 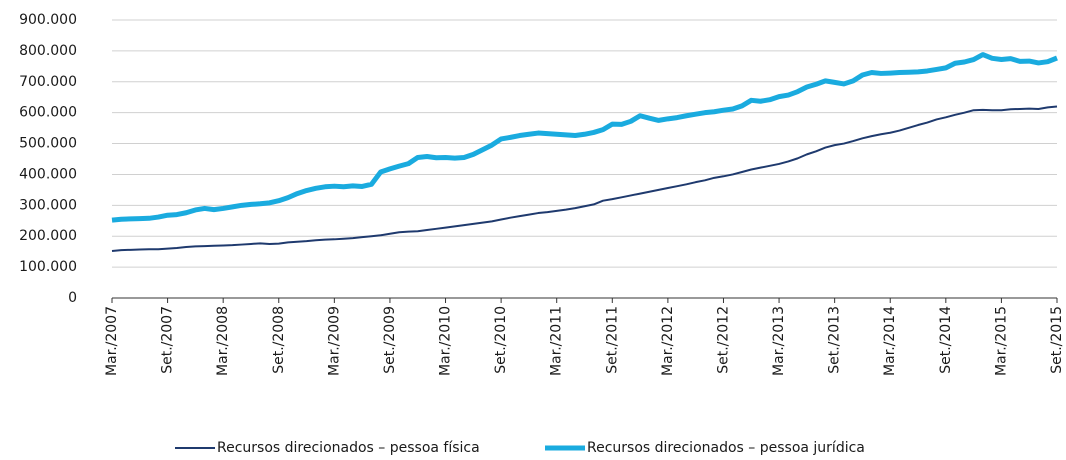 What do you see at coordinates (779, 341) in the screenshot?
I see `x-tick-label: Mar./2013` at bounding box center [779, 341].